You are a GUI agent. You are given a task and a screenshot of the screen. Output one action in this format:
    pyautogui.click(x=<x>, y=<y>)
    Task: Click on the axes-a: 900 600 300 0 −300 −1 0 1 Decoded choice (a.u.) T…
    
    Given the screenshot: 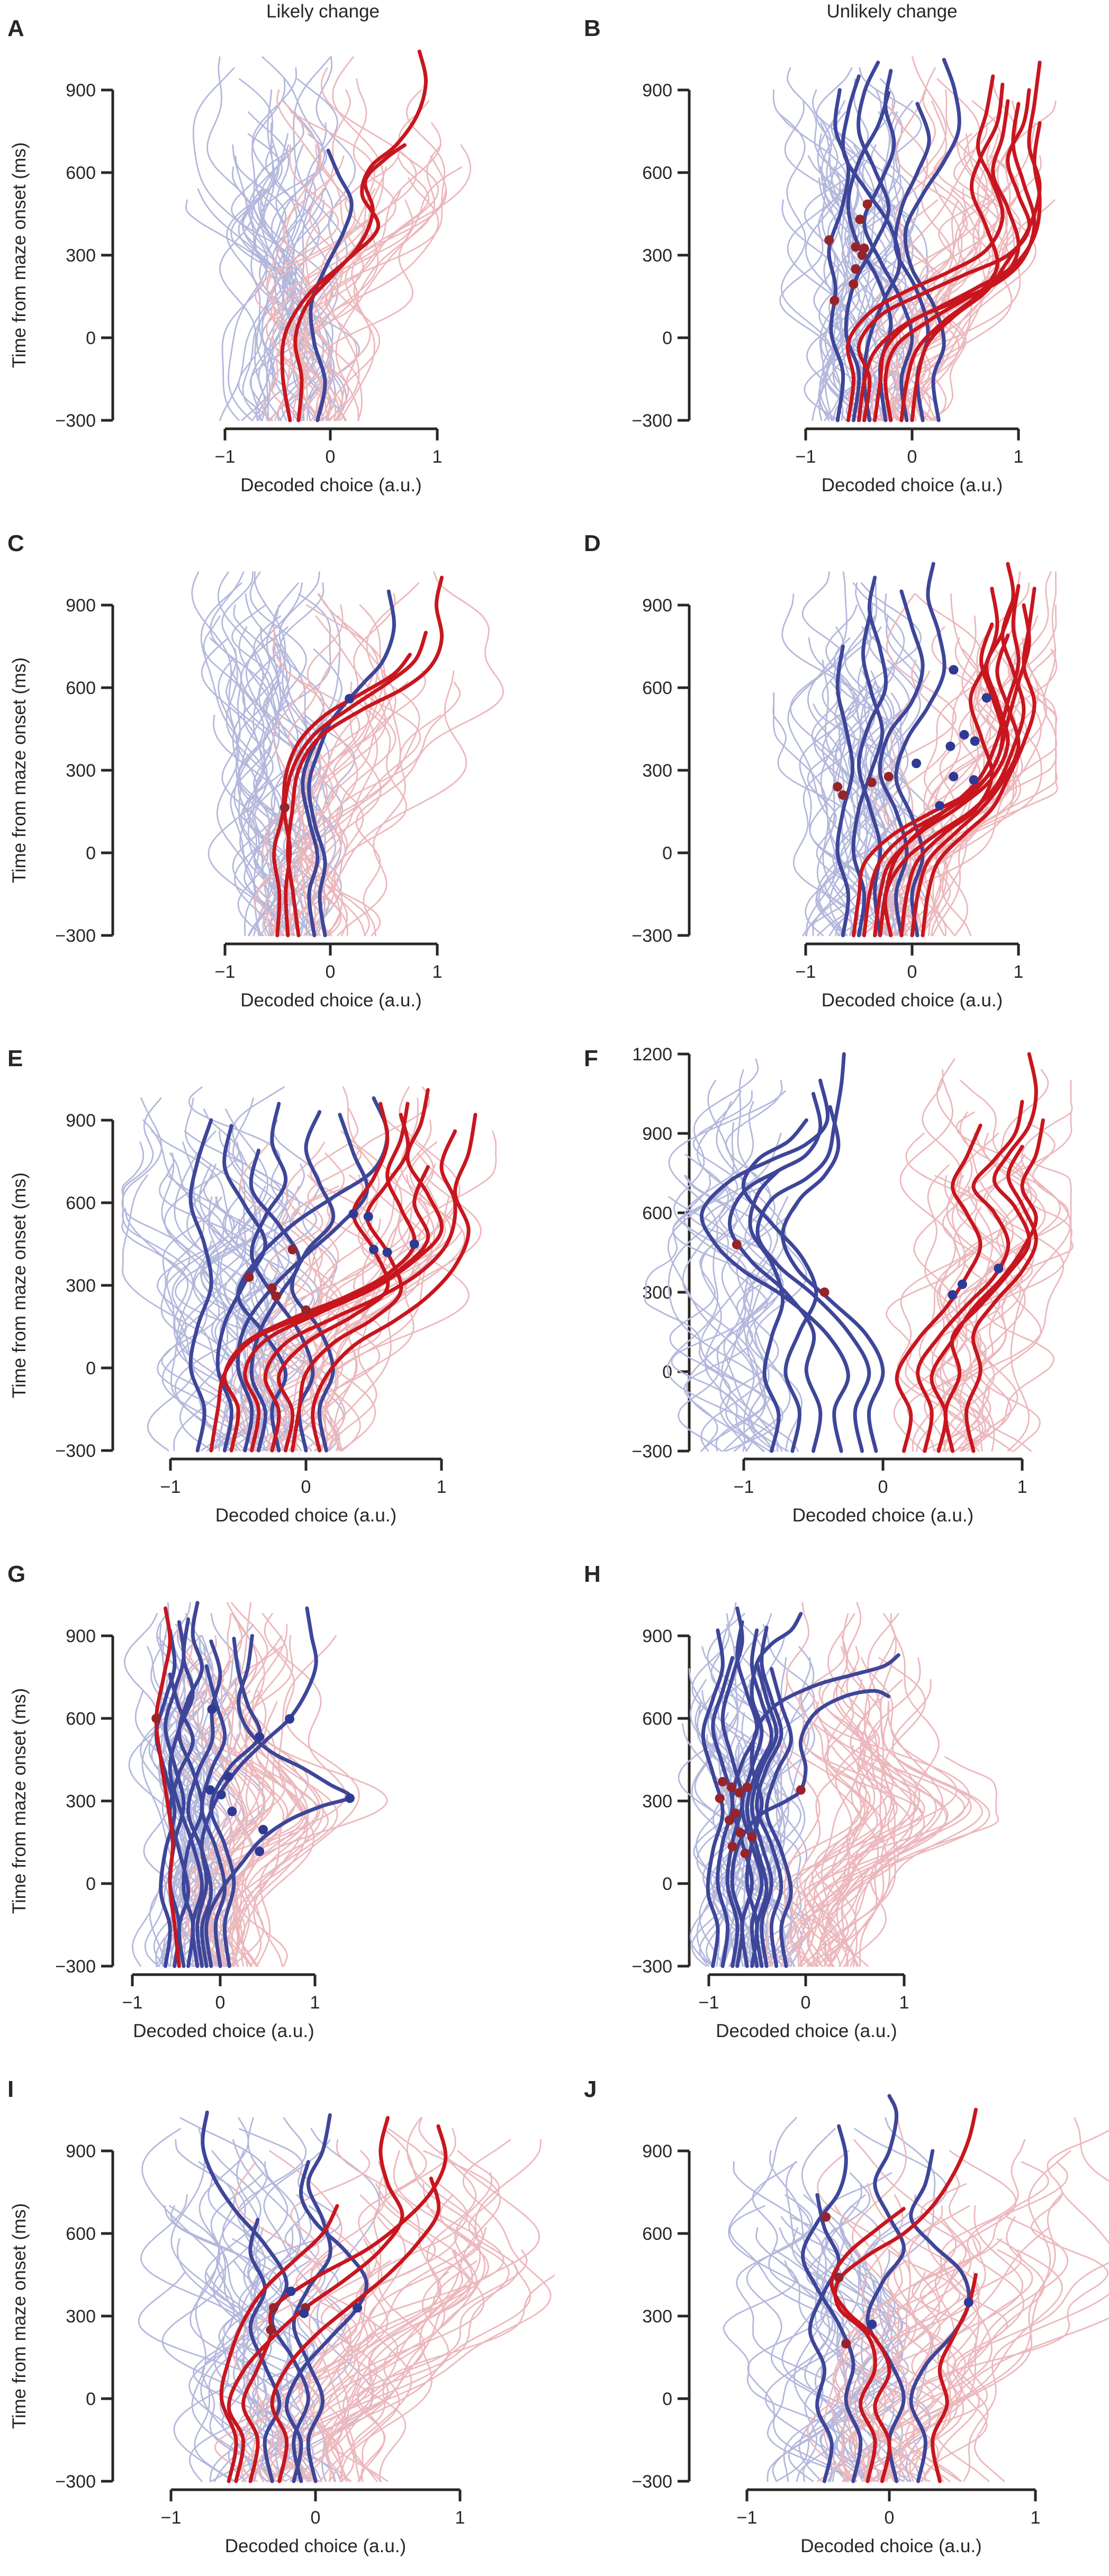 What is the action you would take?
    pyautogui.click(x=225, y=288)
    